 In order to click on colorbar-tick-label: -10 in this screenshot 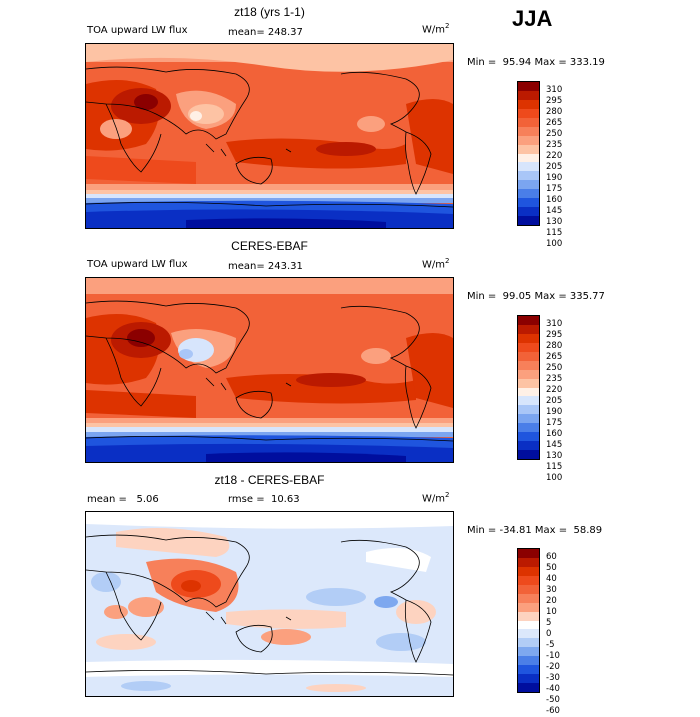, I will do `click(553, 656)`.